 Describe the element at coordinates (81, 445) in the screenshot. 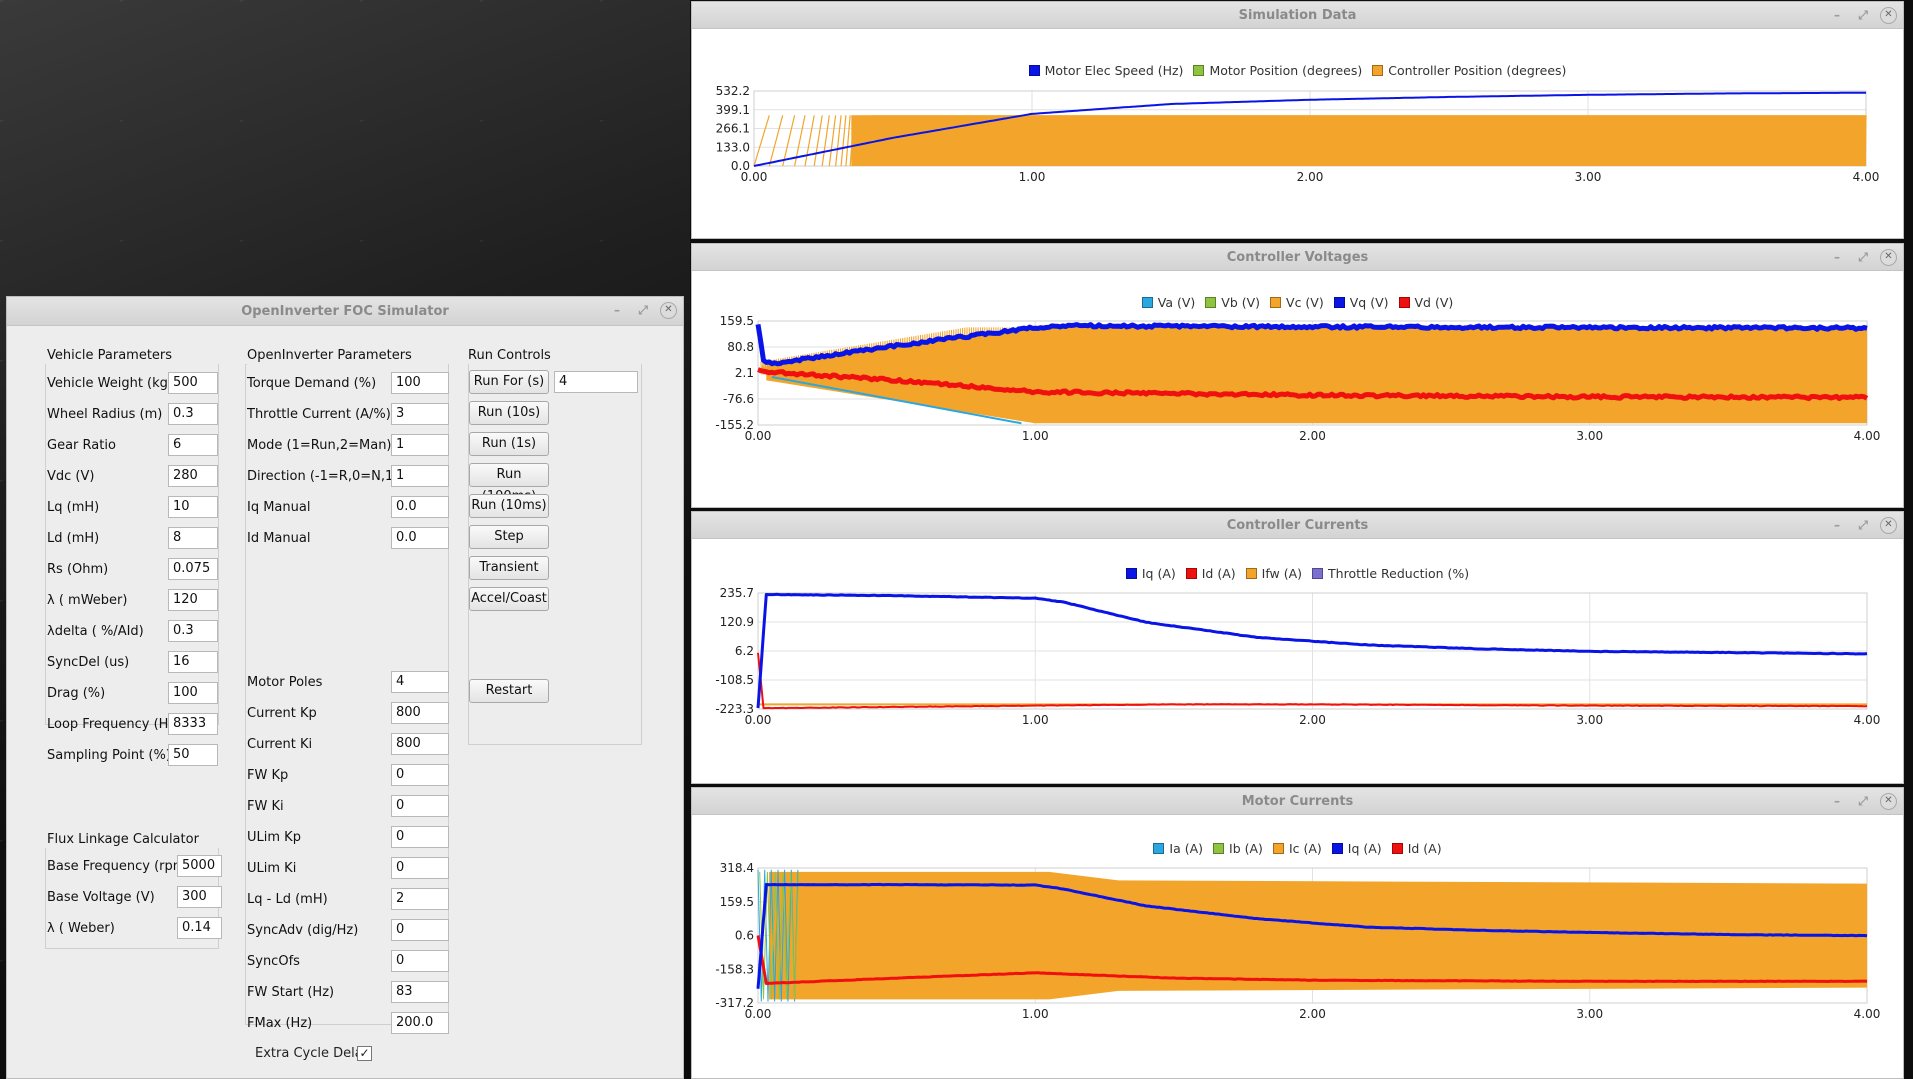

I see `param-label: Gear Ratio` at that location.